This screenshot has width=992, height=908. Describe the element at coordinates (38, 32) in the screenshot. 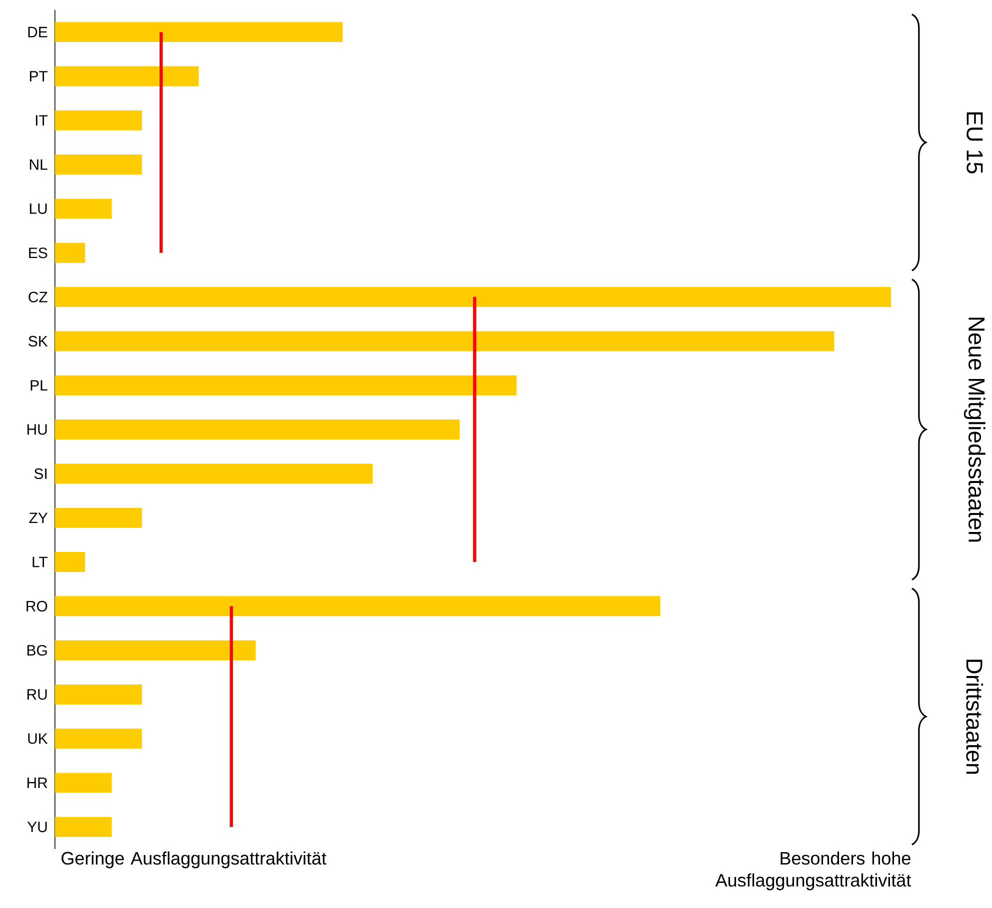

I see `y-tick-label: DE` at that location.